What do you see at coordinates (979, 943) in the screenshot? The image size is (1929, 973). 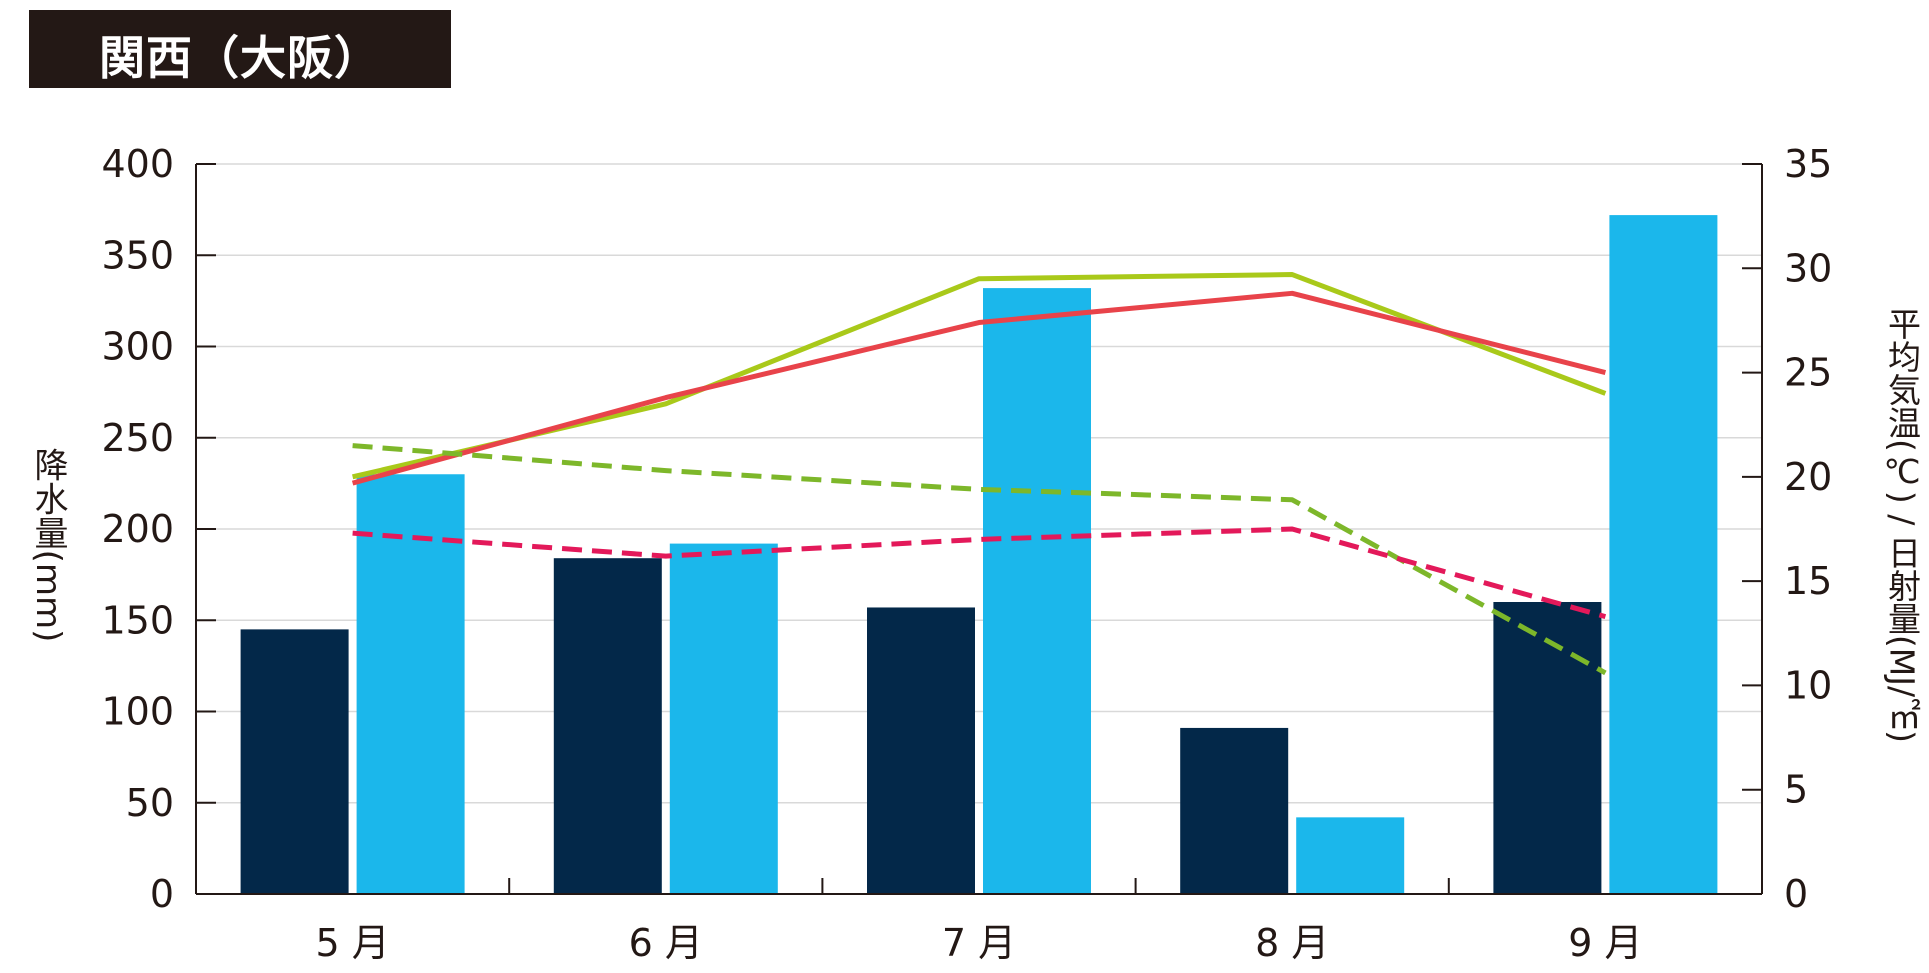 I see `x-category-label: 7 月` at bounding box center [979, 943].